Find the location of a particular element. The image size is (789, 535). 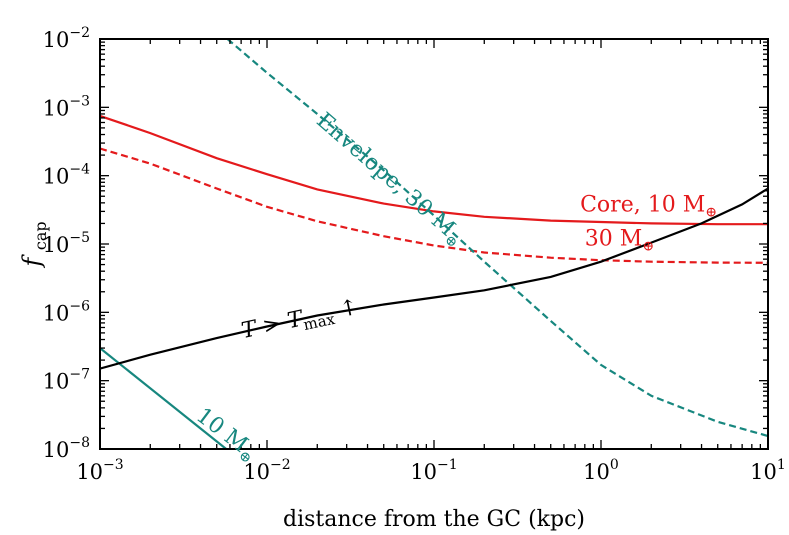

curve-label-1: 30 M⊕ is located at coordinates (619, 241).